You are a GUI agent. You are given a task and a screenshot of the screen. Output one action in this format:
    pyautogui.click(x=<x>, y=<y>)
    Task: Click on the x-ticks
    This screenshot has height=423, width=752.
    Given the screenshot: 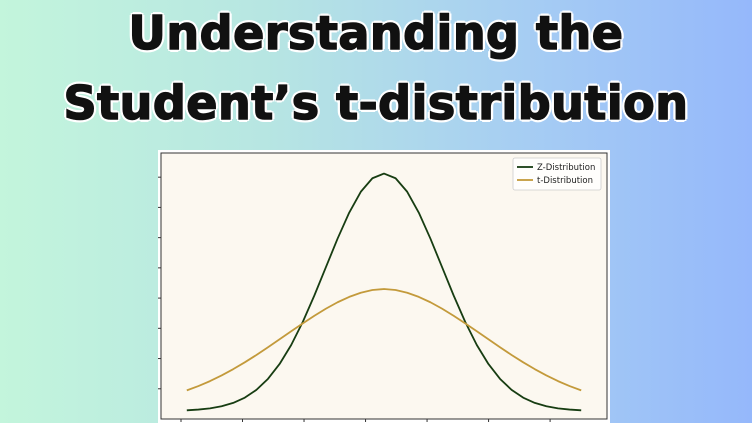 What is the action you would take?
    pyautogui.click(x=365, y=420)
    